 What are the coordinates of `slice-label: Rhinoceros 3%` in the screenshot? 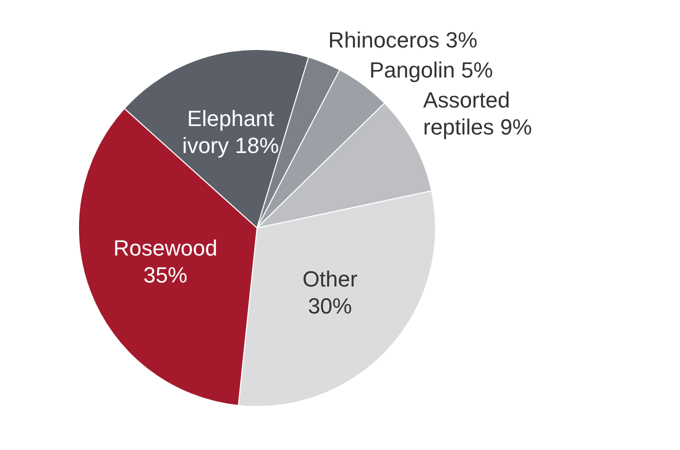 It's located at (403, 40).